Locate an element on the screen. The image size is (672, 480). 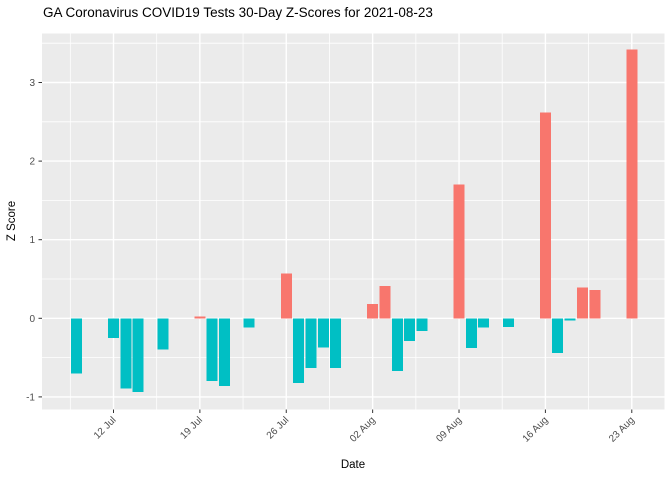
y-tick-label: -1 is located at coordinates (30, 397).